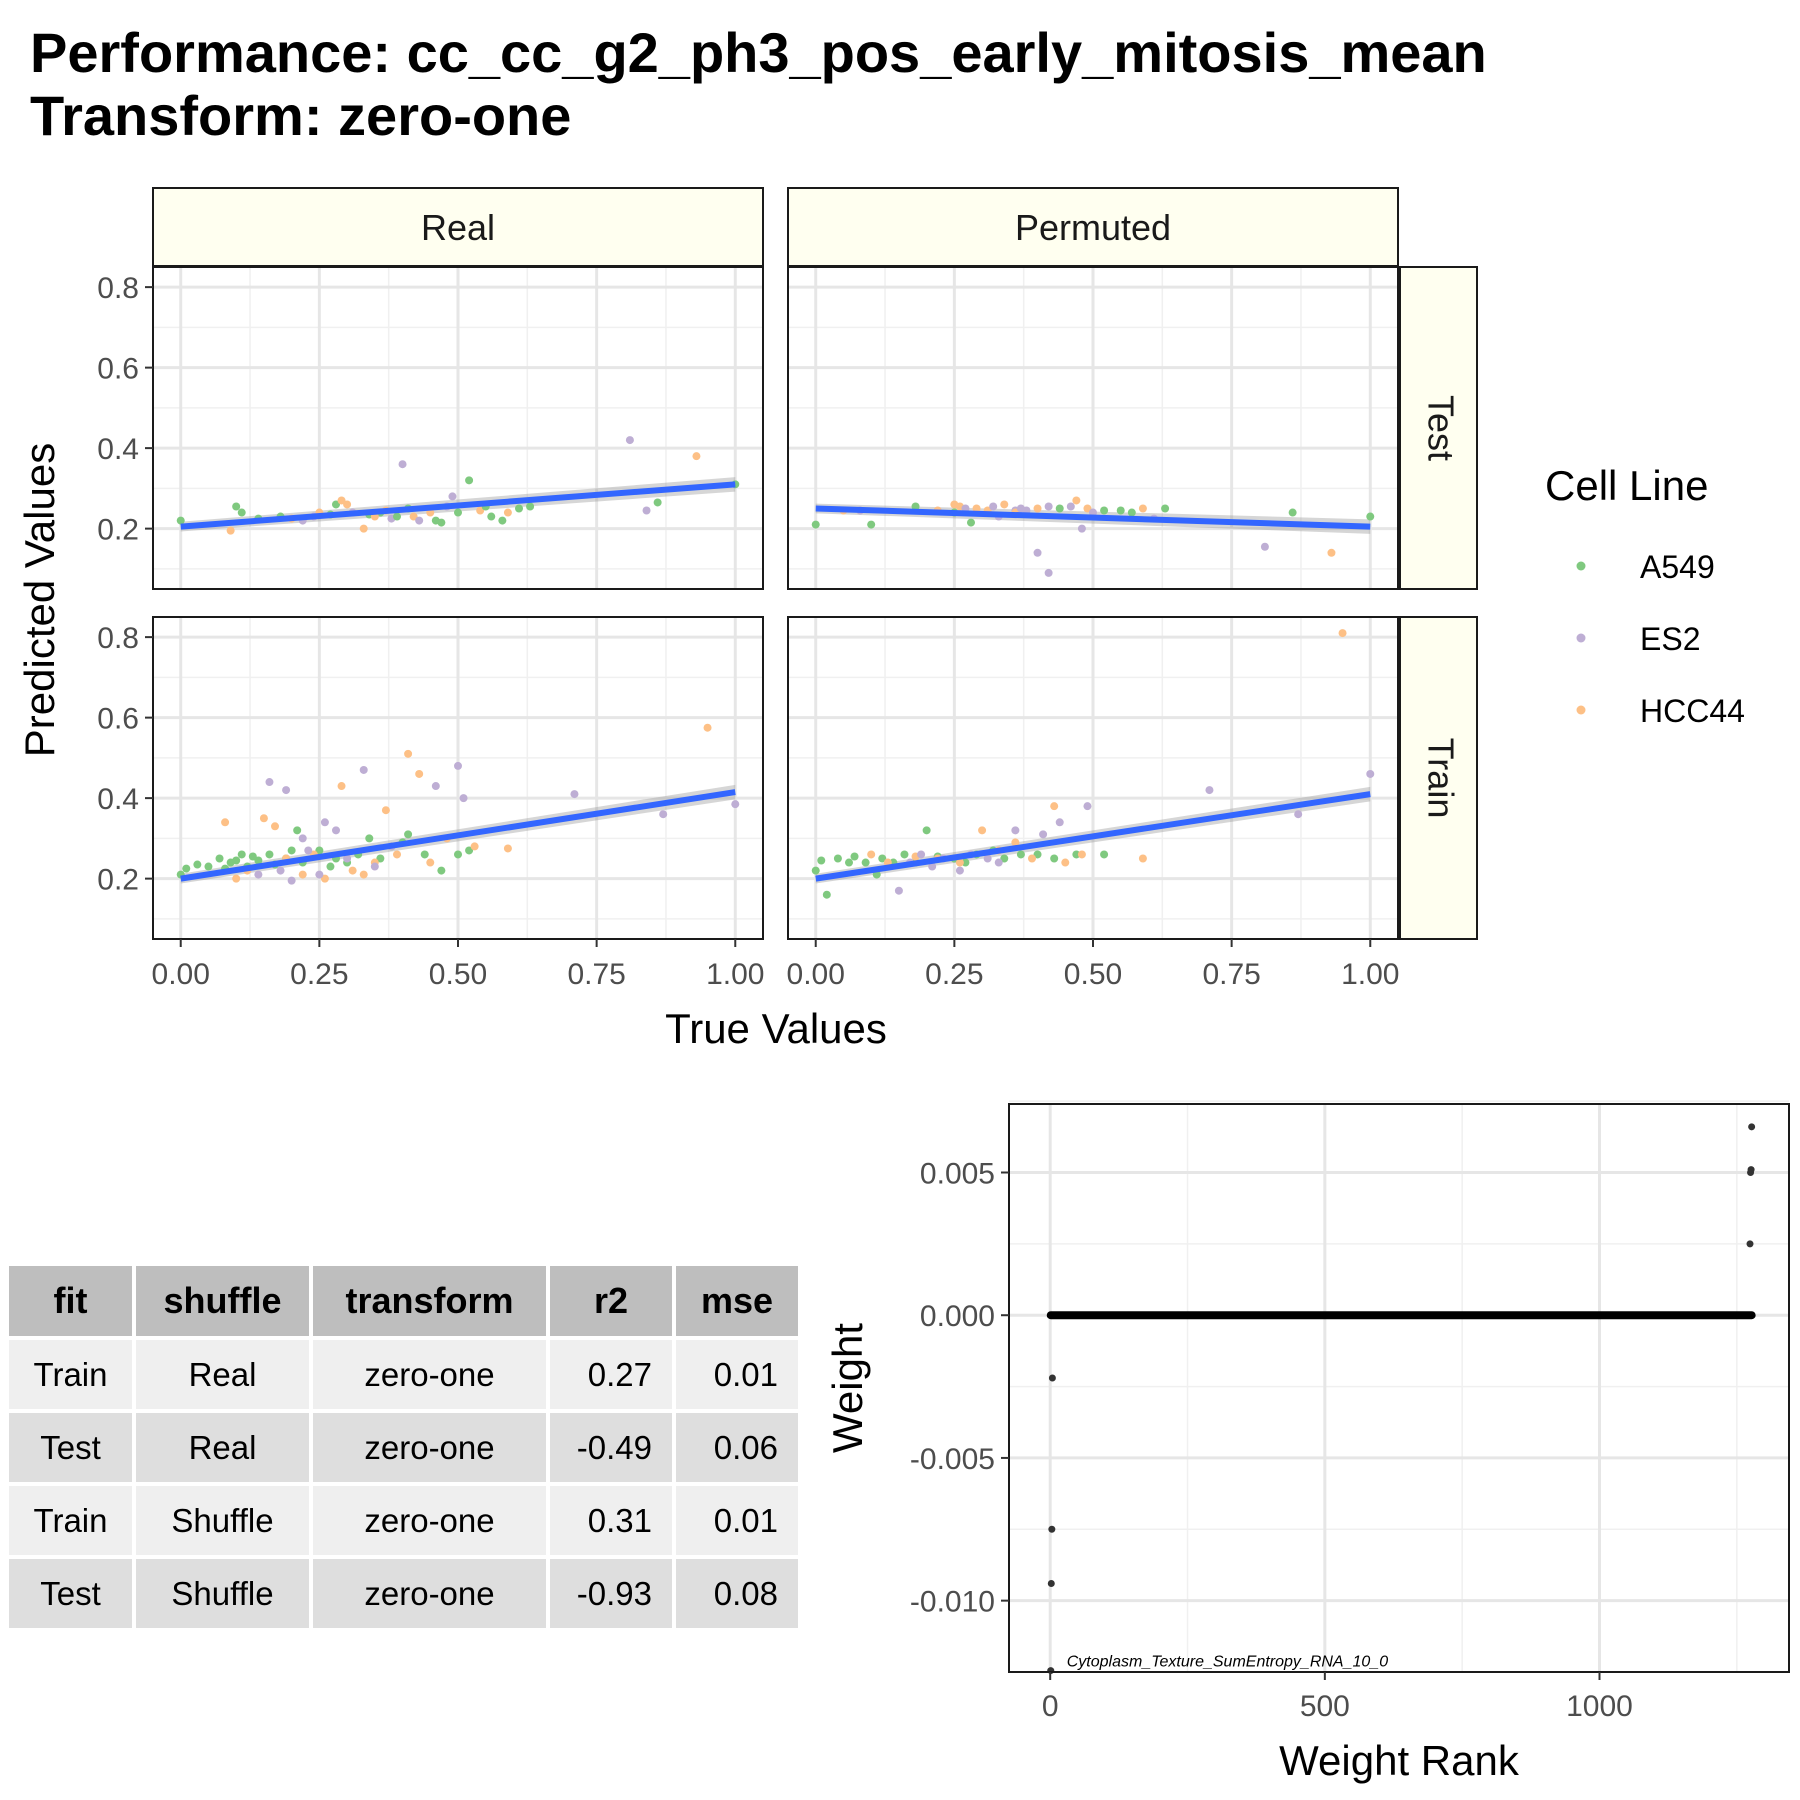  Describe the element at coordinates (1231, 974) in the screenshot. I see `x-tick-label: 0.75` at that location.